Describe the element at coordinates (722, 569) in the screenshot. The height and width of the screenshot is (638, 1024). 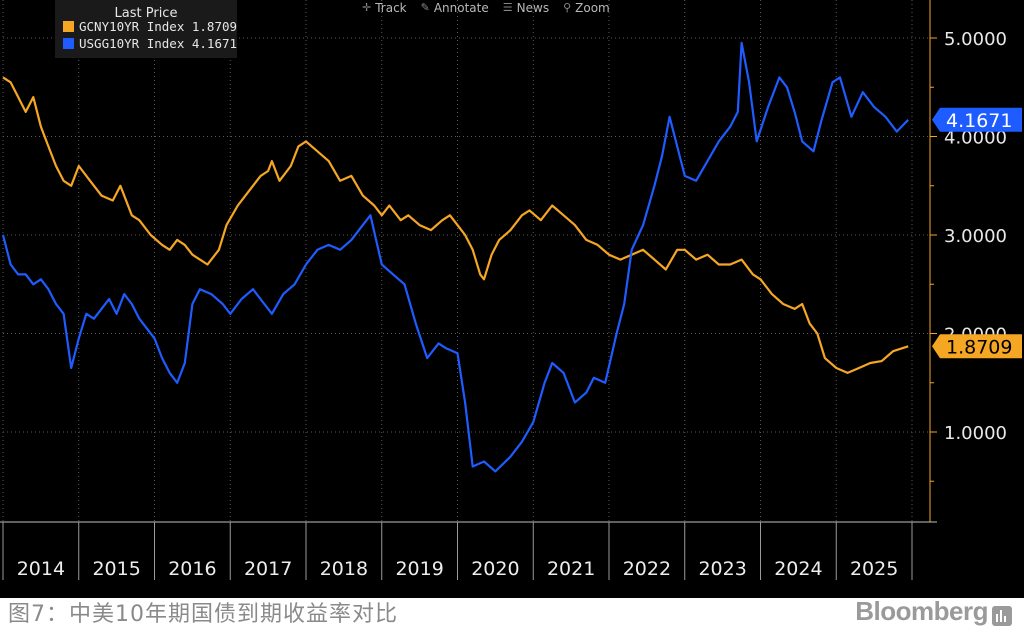
I see `x-tick-label: 2023` at that location.